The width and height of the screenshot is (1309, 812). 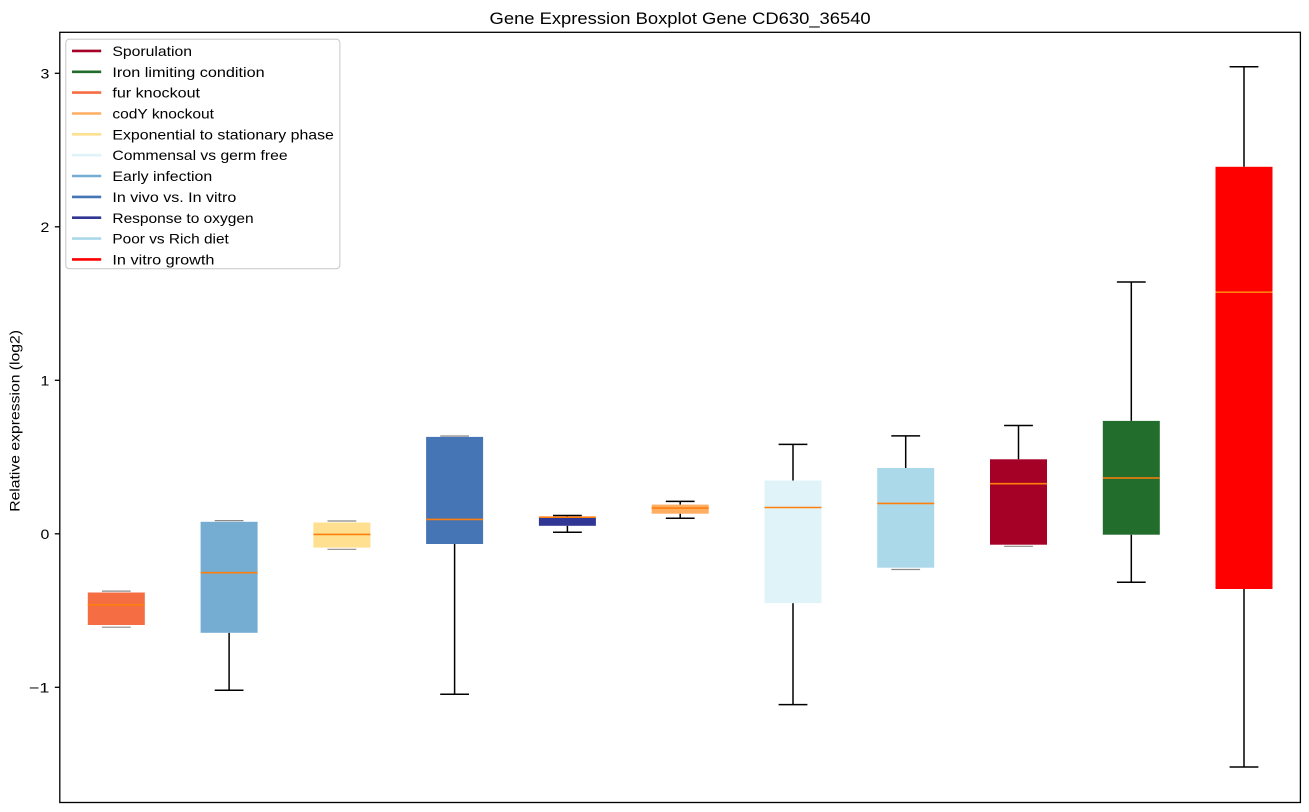 What do you see at coordinates (162, 176) in the screenshot?
I see `svg-text: Early infection` at bounding box center [162, 176].